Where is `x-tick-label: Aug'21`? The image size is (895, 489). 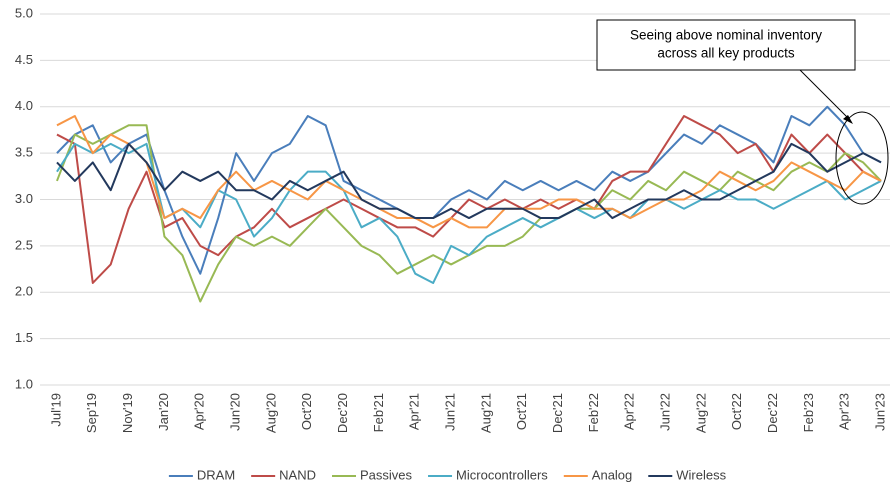 x-tick-label: Aug'21 is located at coordinates (485, 413).